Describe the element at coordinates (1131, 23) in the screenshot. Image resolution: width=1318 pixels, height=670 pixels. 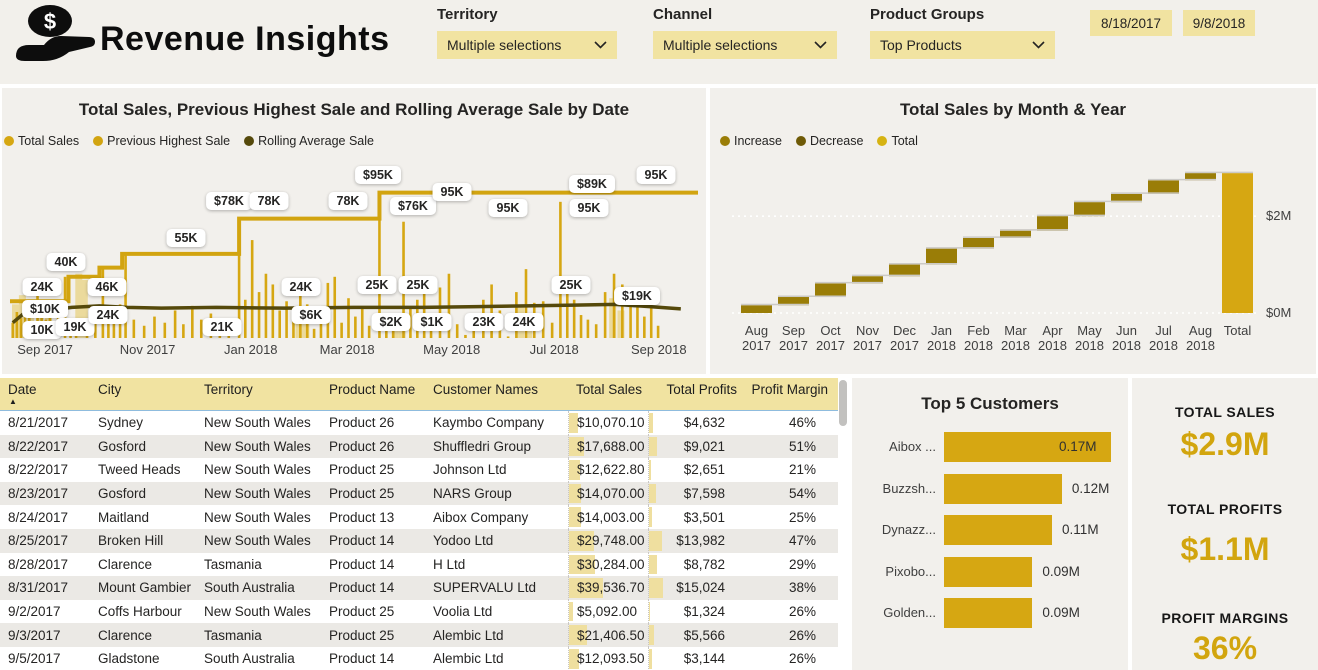
I see `start-date-input: 8/18/2017` at that location.